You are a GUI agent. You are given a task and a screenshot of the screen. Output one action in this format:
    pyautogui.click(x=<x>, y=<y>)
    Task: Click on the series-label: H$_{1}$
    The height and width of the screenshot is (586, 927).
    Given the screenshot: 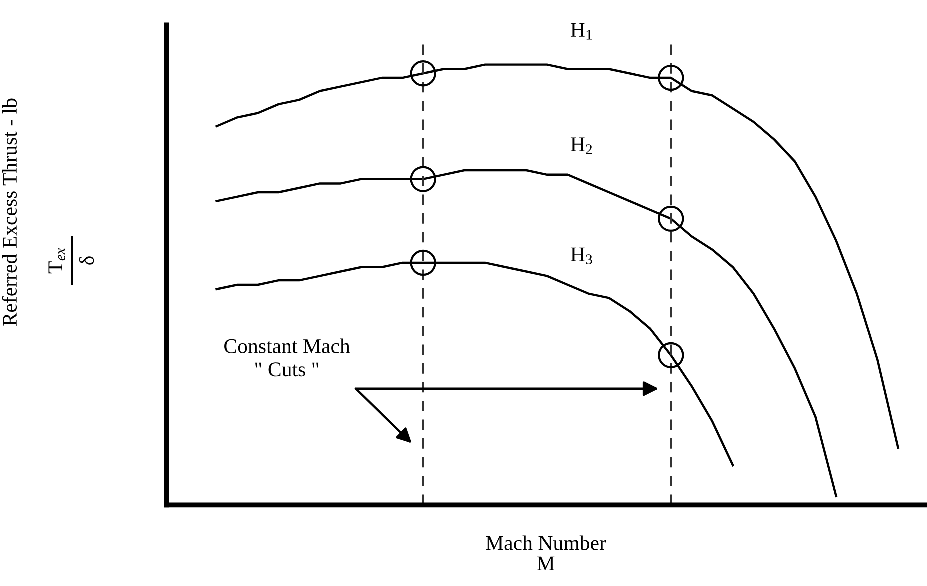 What is the action you would take?
    pyautogui.click(x=581, y=31)
    